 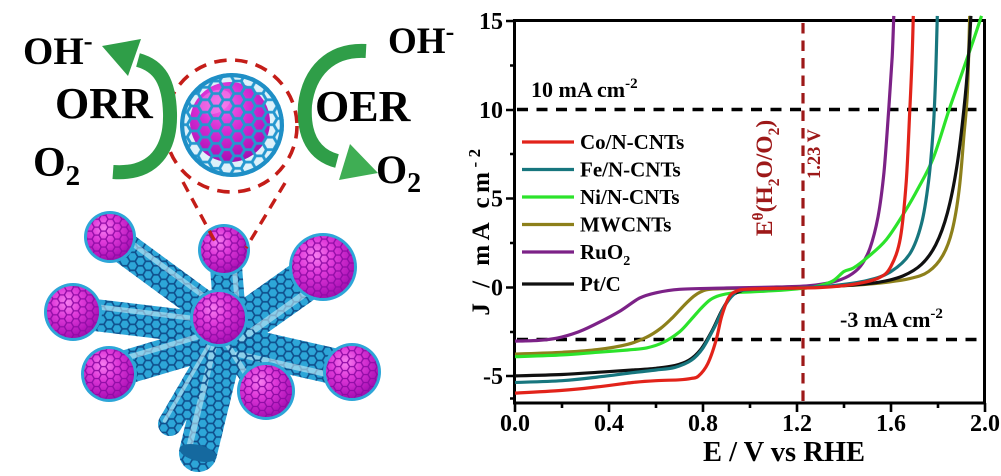 What do you see at coordinates (985, 424) in the screenshot?
I see `svg-text: 2.0` at bounding box center [985, 424].